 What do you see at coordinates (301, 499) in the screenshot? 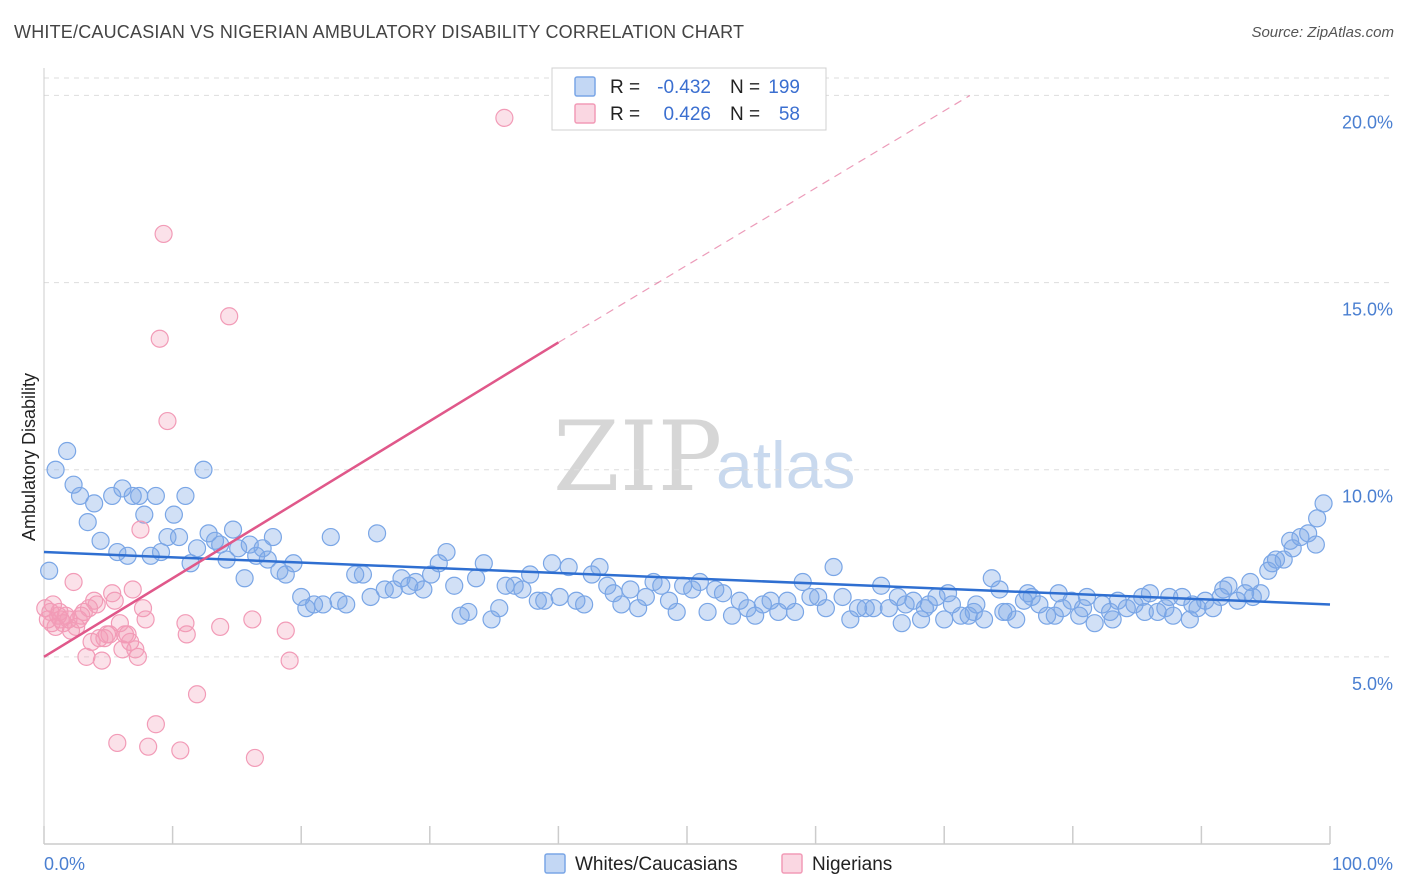
I see `nigerians-trend-line` at bounding box center [301, 499].